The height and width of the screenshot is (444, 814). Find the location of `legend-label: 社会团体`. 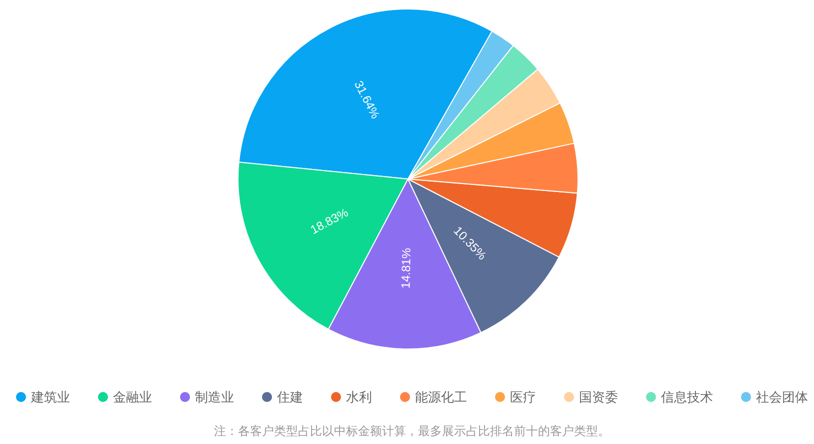

legend-label: 社会团体 is located at coordinates (782, 397).